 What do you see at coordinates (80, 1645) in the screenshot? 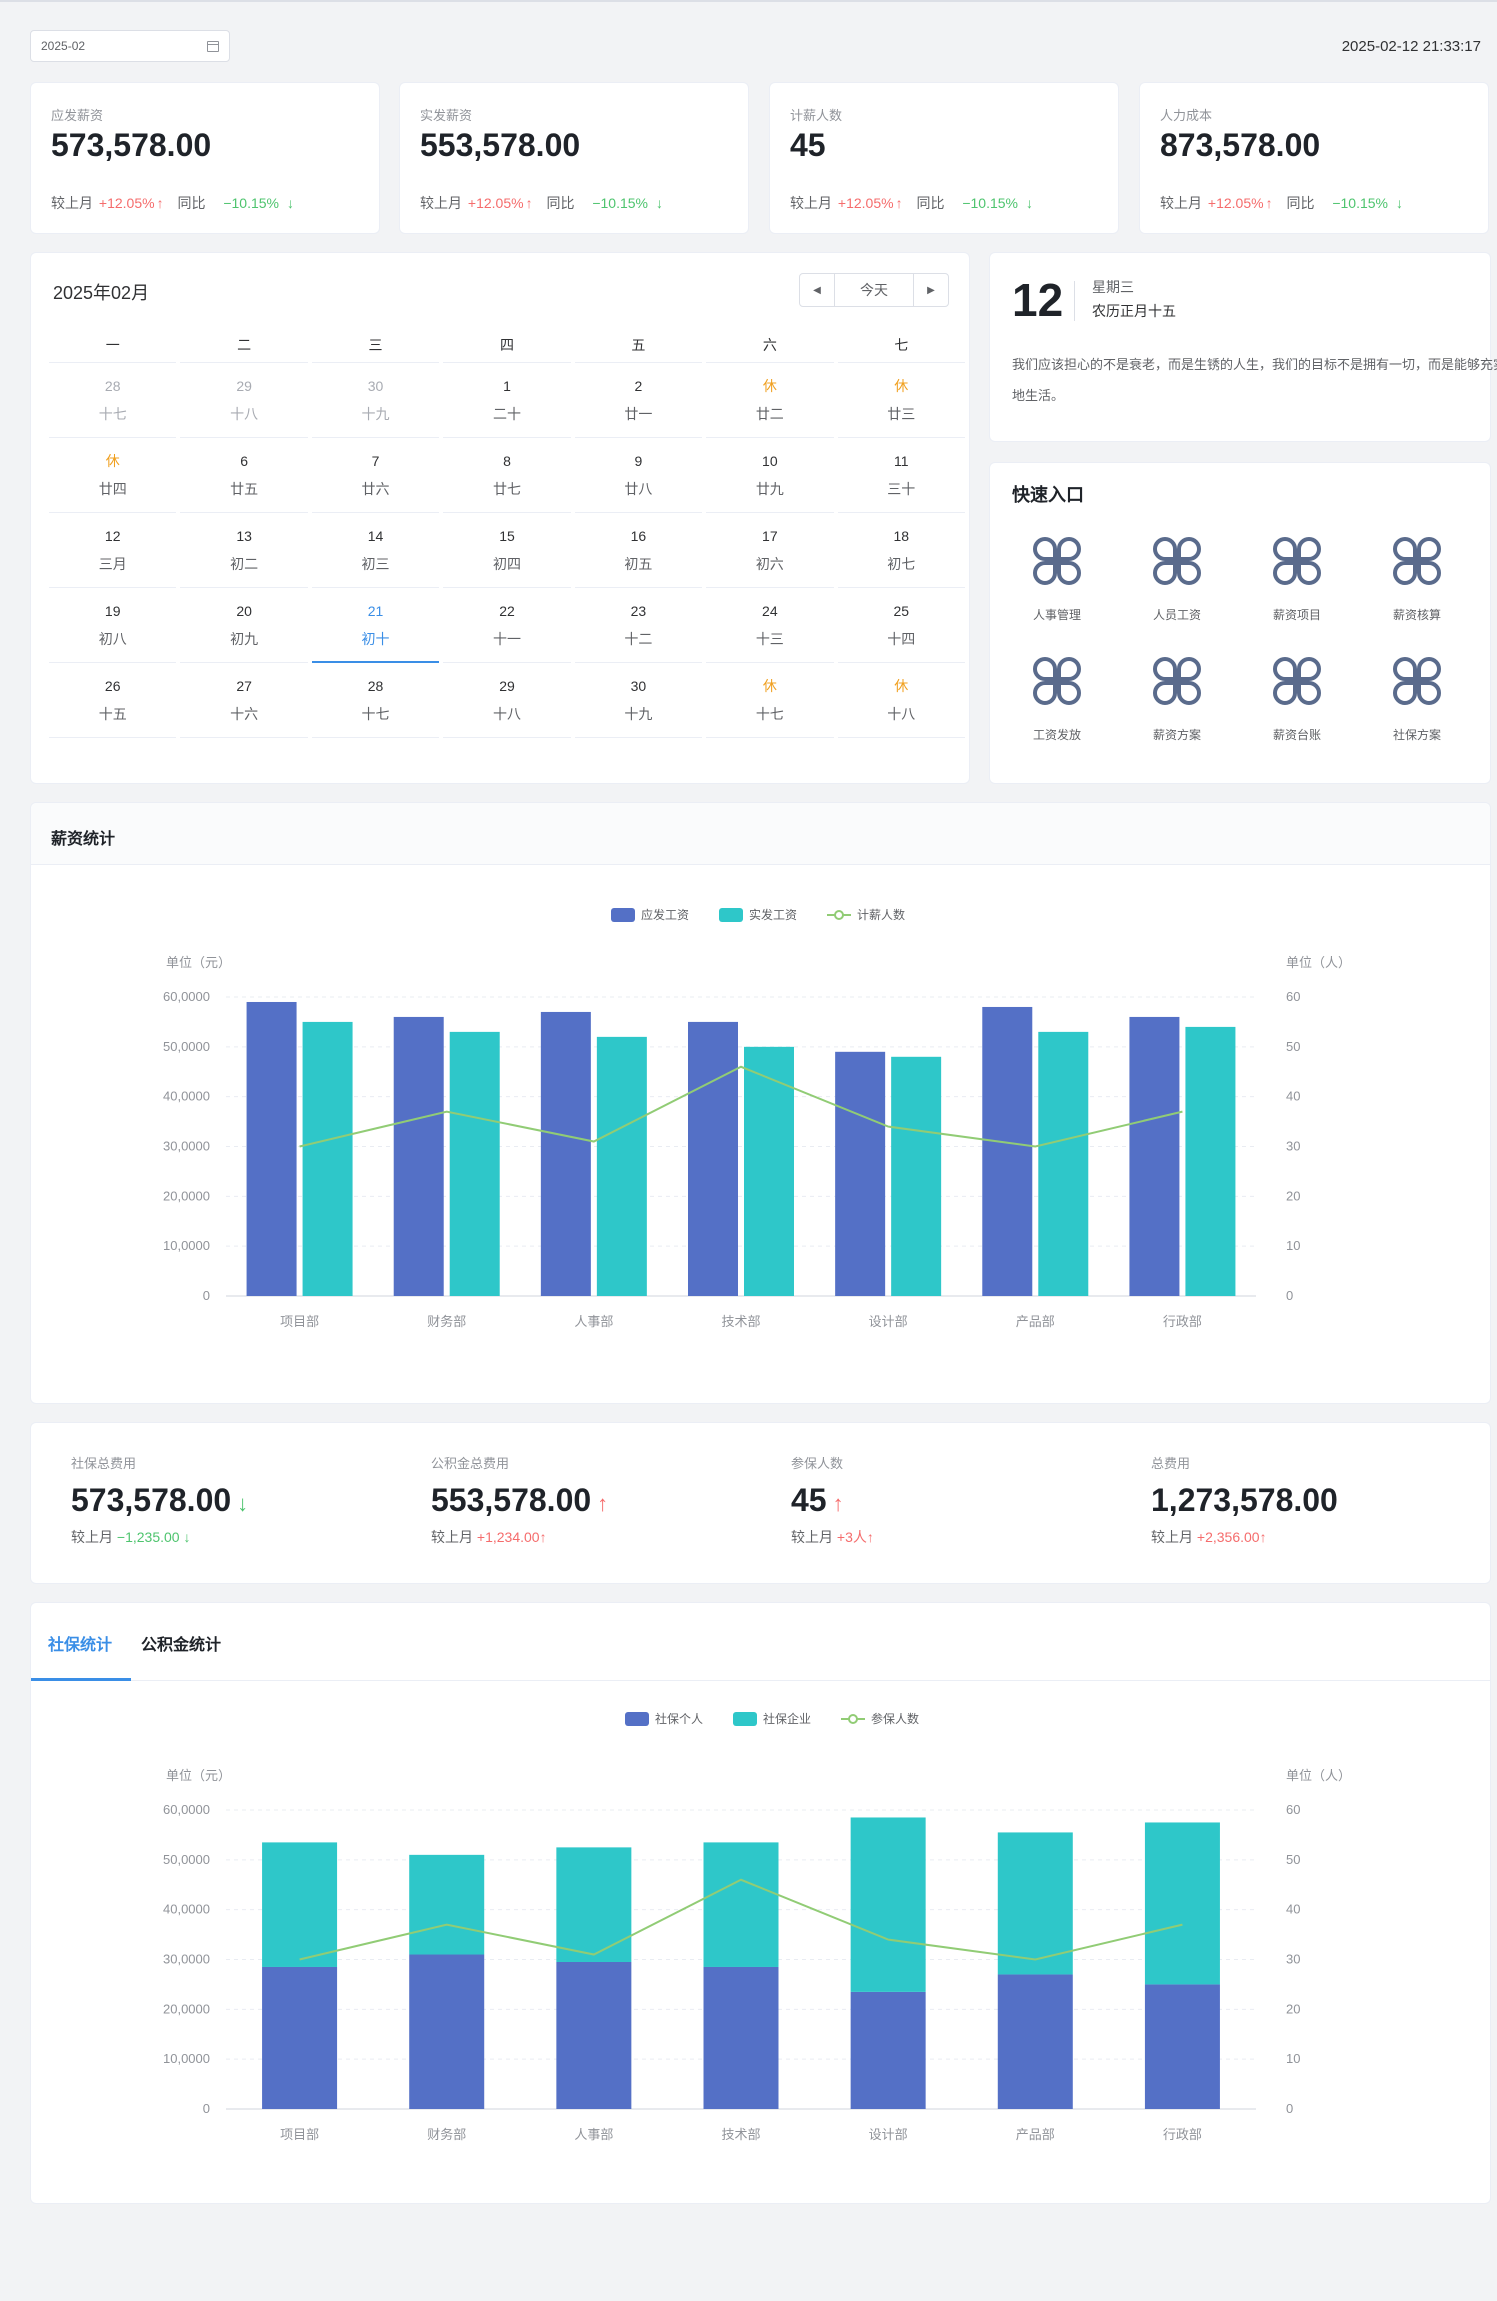
I see `tab-social-insurance: 社保统计` at bounding box center [80, 1645].